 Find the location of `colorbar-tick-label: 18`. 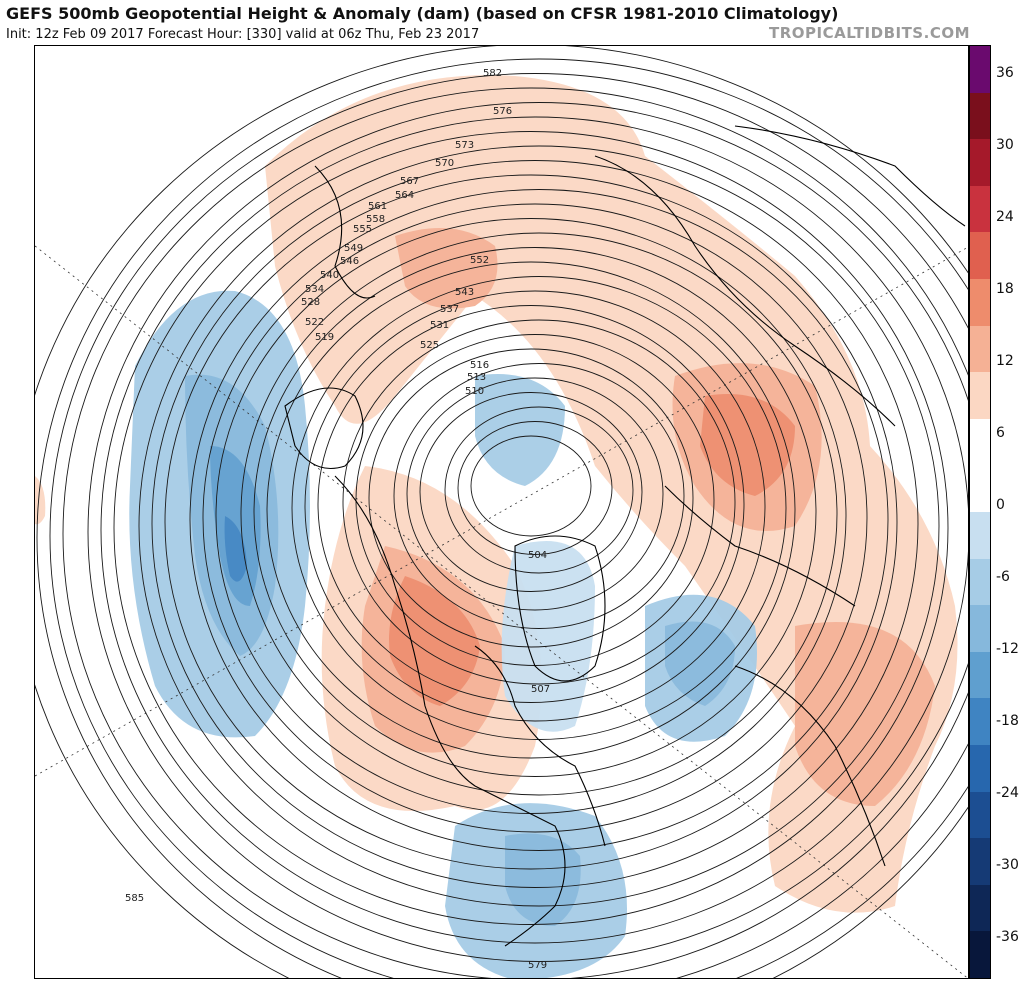

colorbar-tick-label: 18 is located at coordinates (1005, 289).